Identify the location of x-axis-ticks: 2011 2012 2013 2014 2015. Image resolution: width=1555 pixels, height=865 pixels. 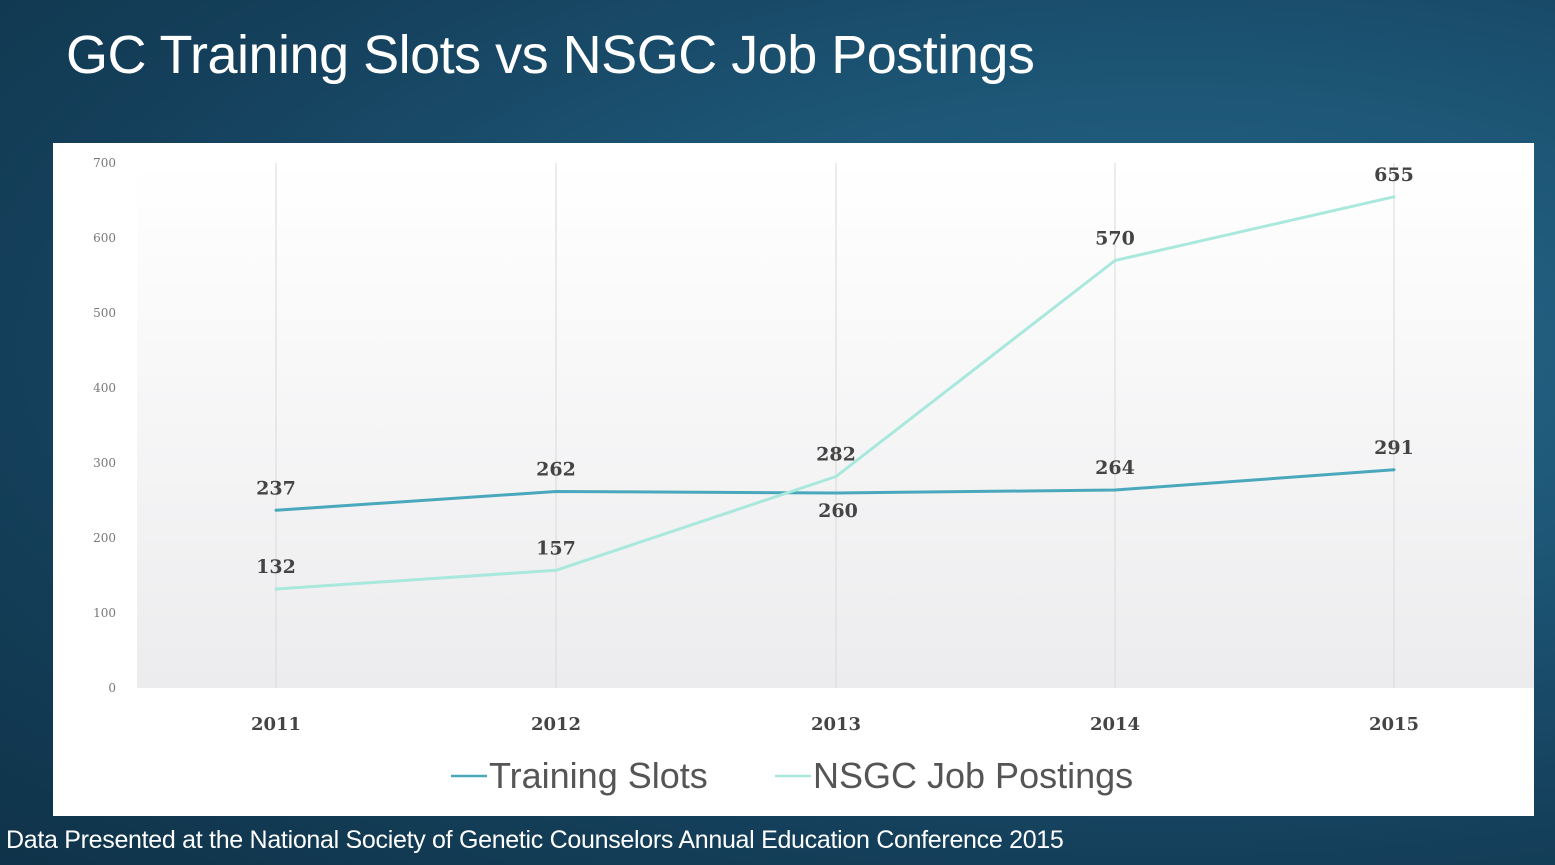
(835, 724).